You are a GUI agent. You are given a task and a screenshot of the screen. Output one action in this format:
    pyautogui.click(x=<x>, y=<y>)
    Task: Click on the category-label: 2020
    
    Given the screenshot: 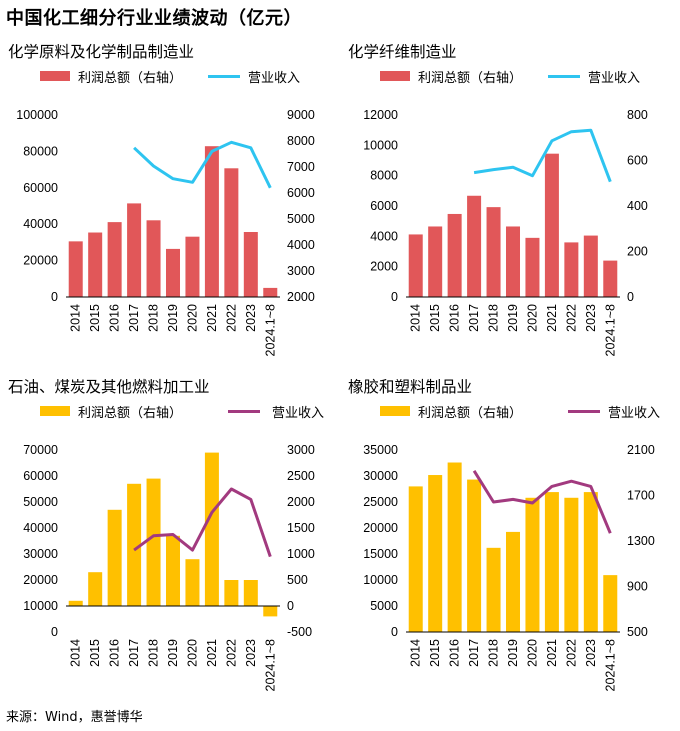 What is the action you would take?
    pyautogui.click(x=192, y=318)
    